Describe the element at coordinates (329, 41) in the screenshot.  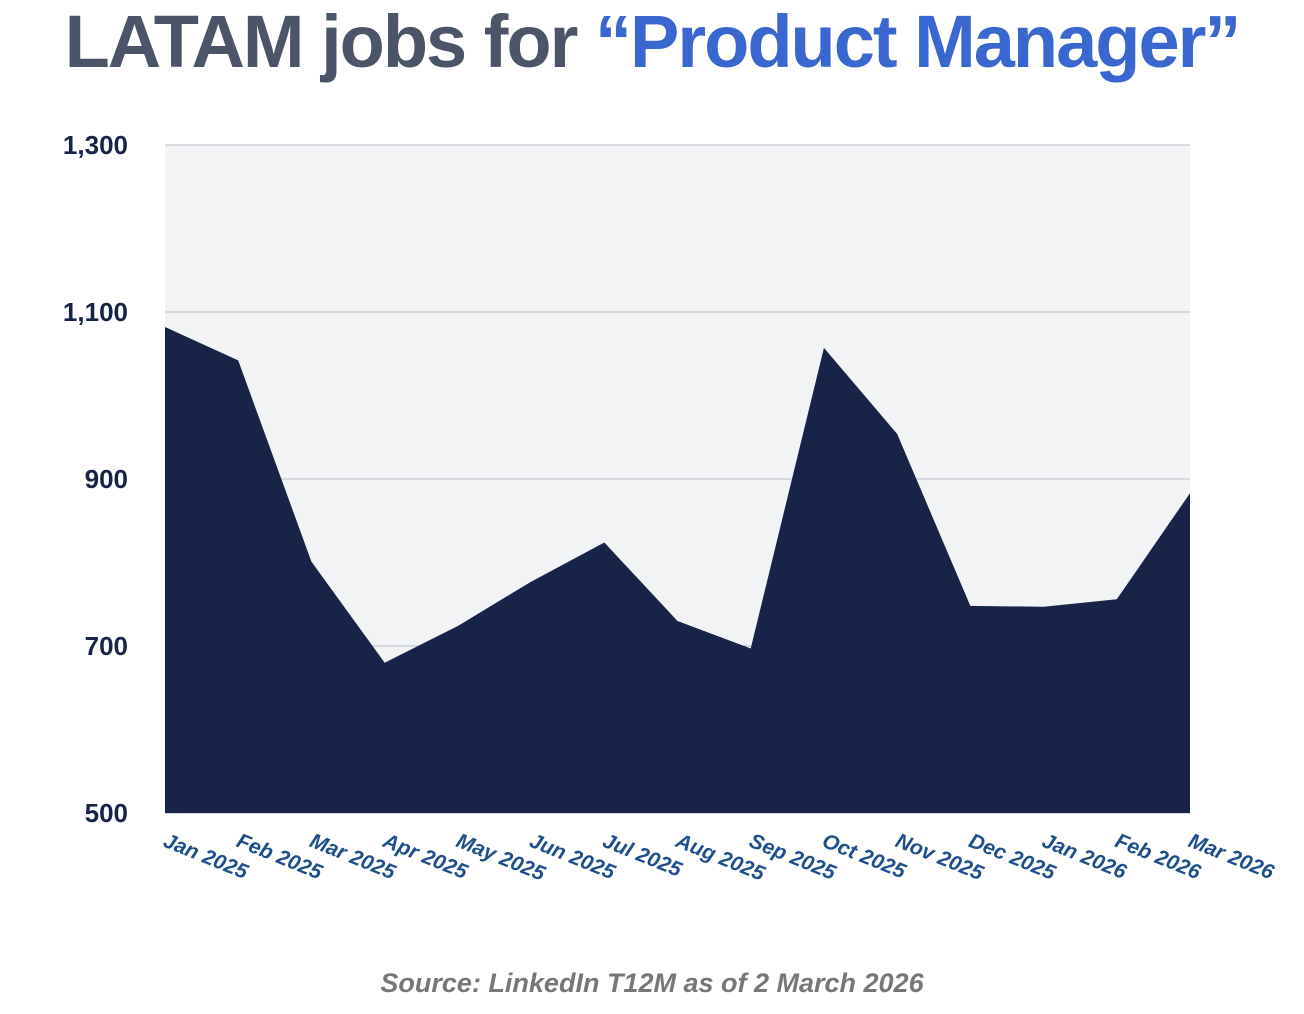
I see `title-prefix: LATAM jobs for` at that location.